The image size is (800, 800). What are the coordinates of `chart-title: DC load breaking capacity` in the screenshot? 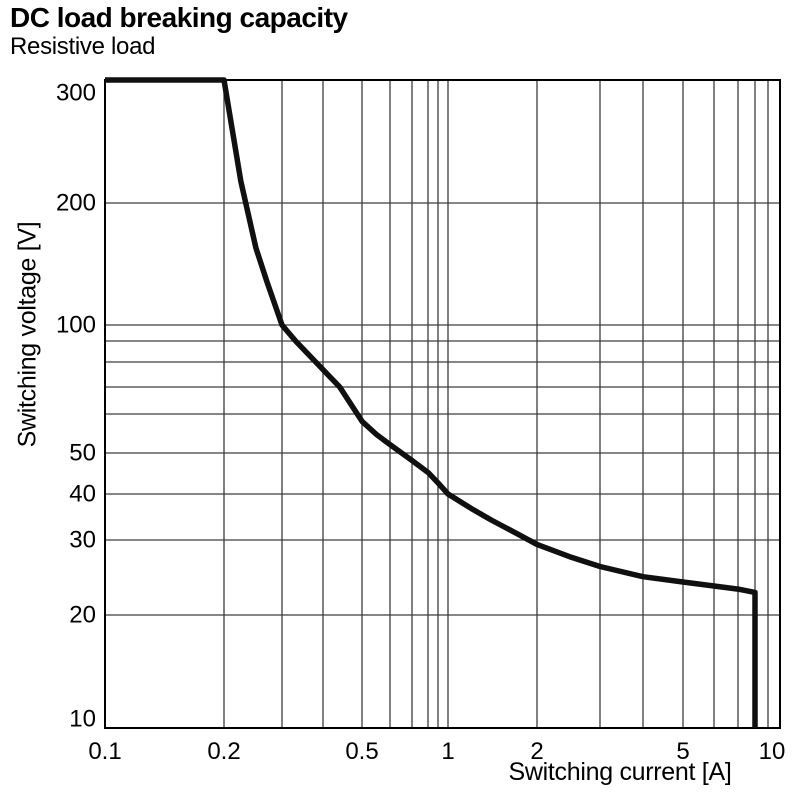 It's located at (179, 17).